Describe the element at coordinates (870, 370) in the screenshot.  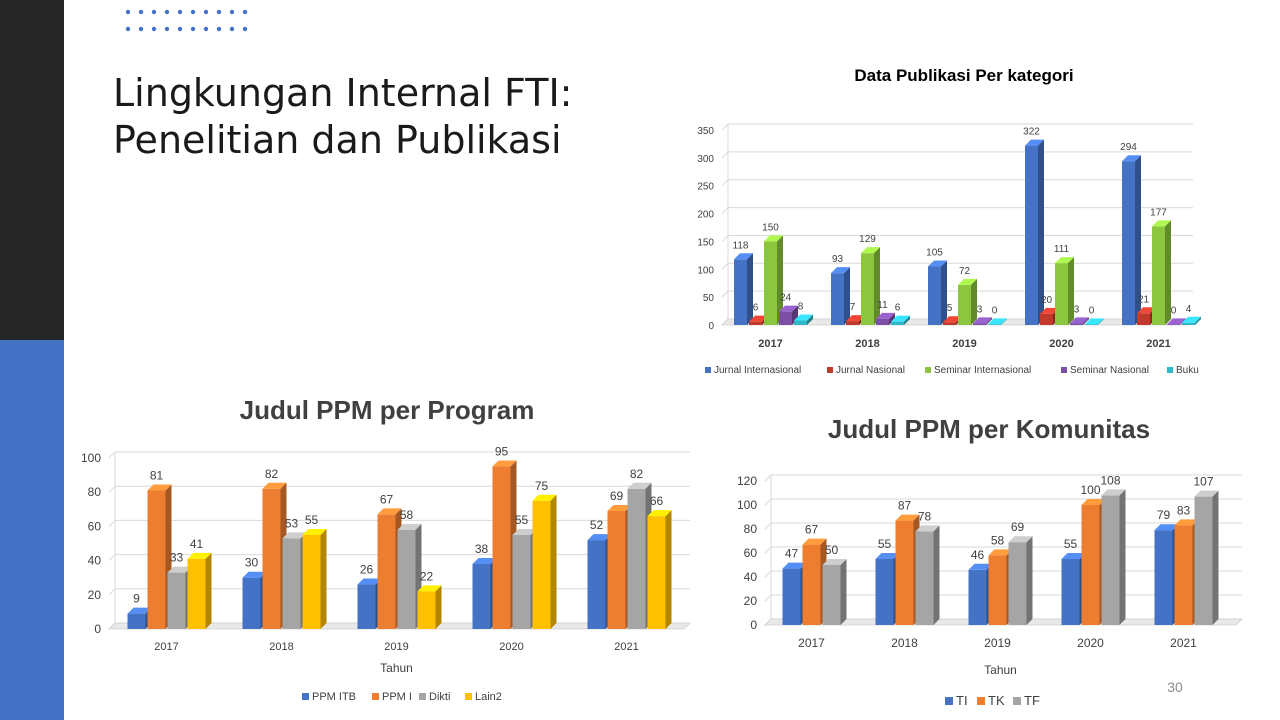
I see `legend-label: Jurnal Nasional` at that location.